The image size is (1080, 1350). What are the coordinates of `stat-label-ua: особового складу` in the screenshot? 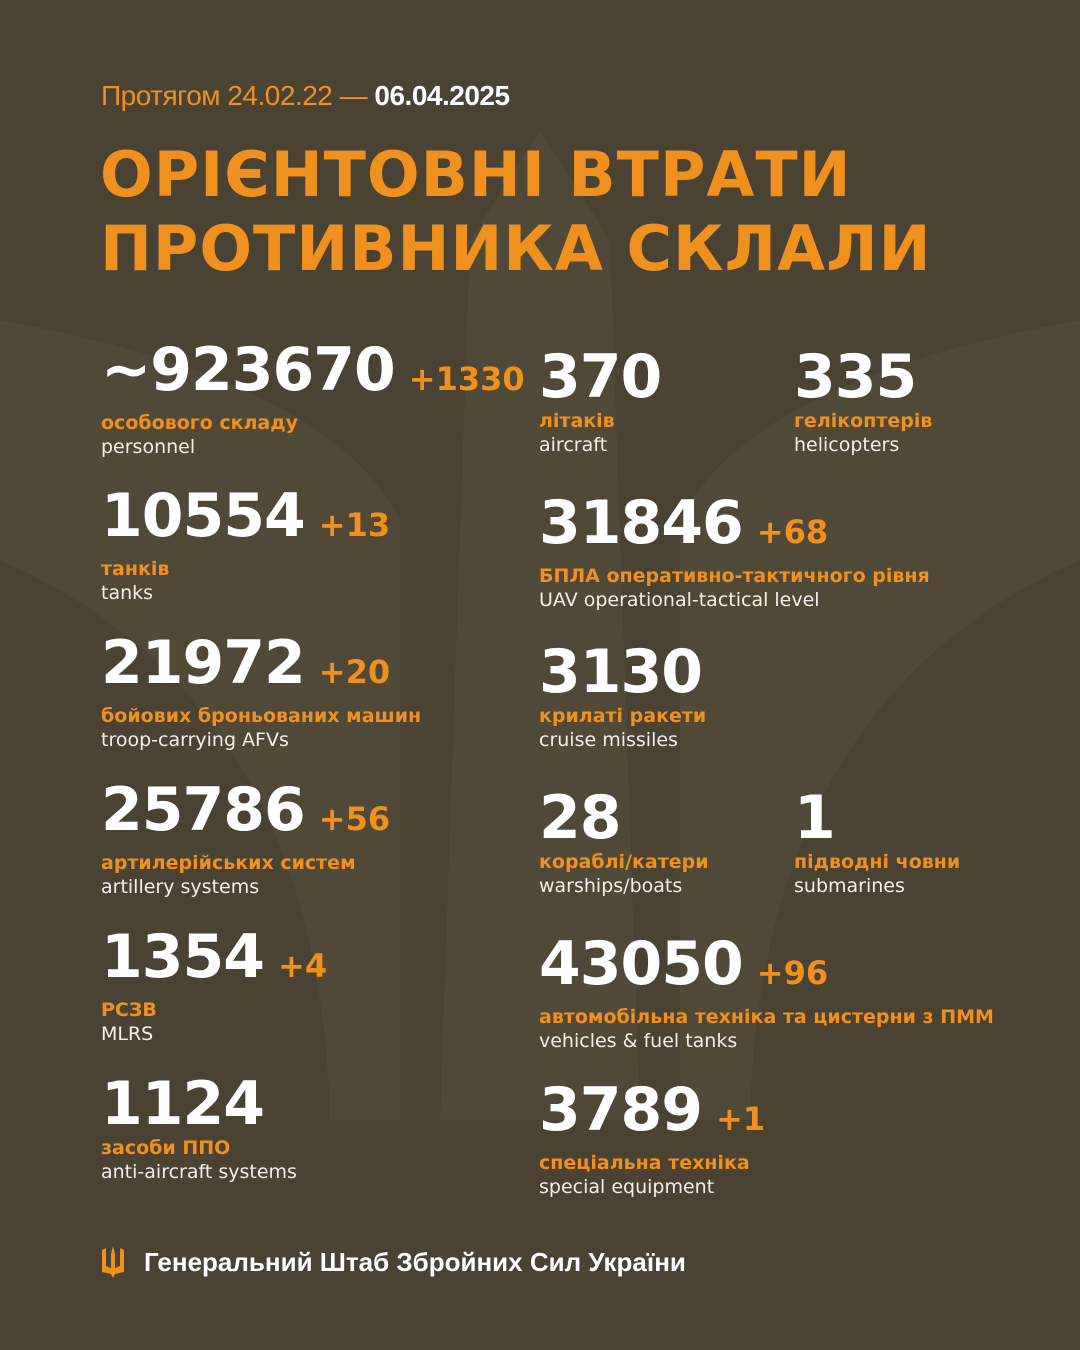 It's located at (199, 423).